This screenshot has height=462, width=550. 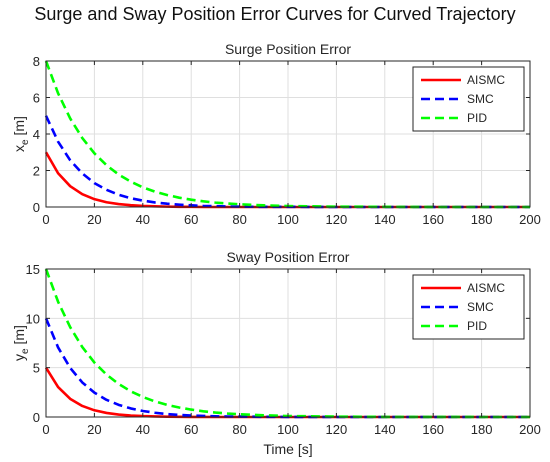 What do you see at coordinates (143, 429) in the screenshot?
I see `chart2-x-tick-label: 40` at bounding box center [143, 429].